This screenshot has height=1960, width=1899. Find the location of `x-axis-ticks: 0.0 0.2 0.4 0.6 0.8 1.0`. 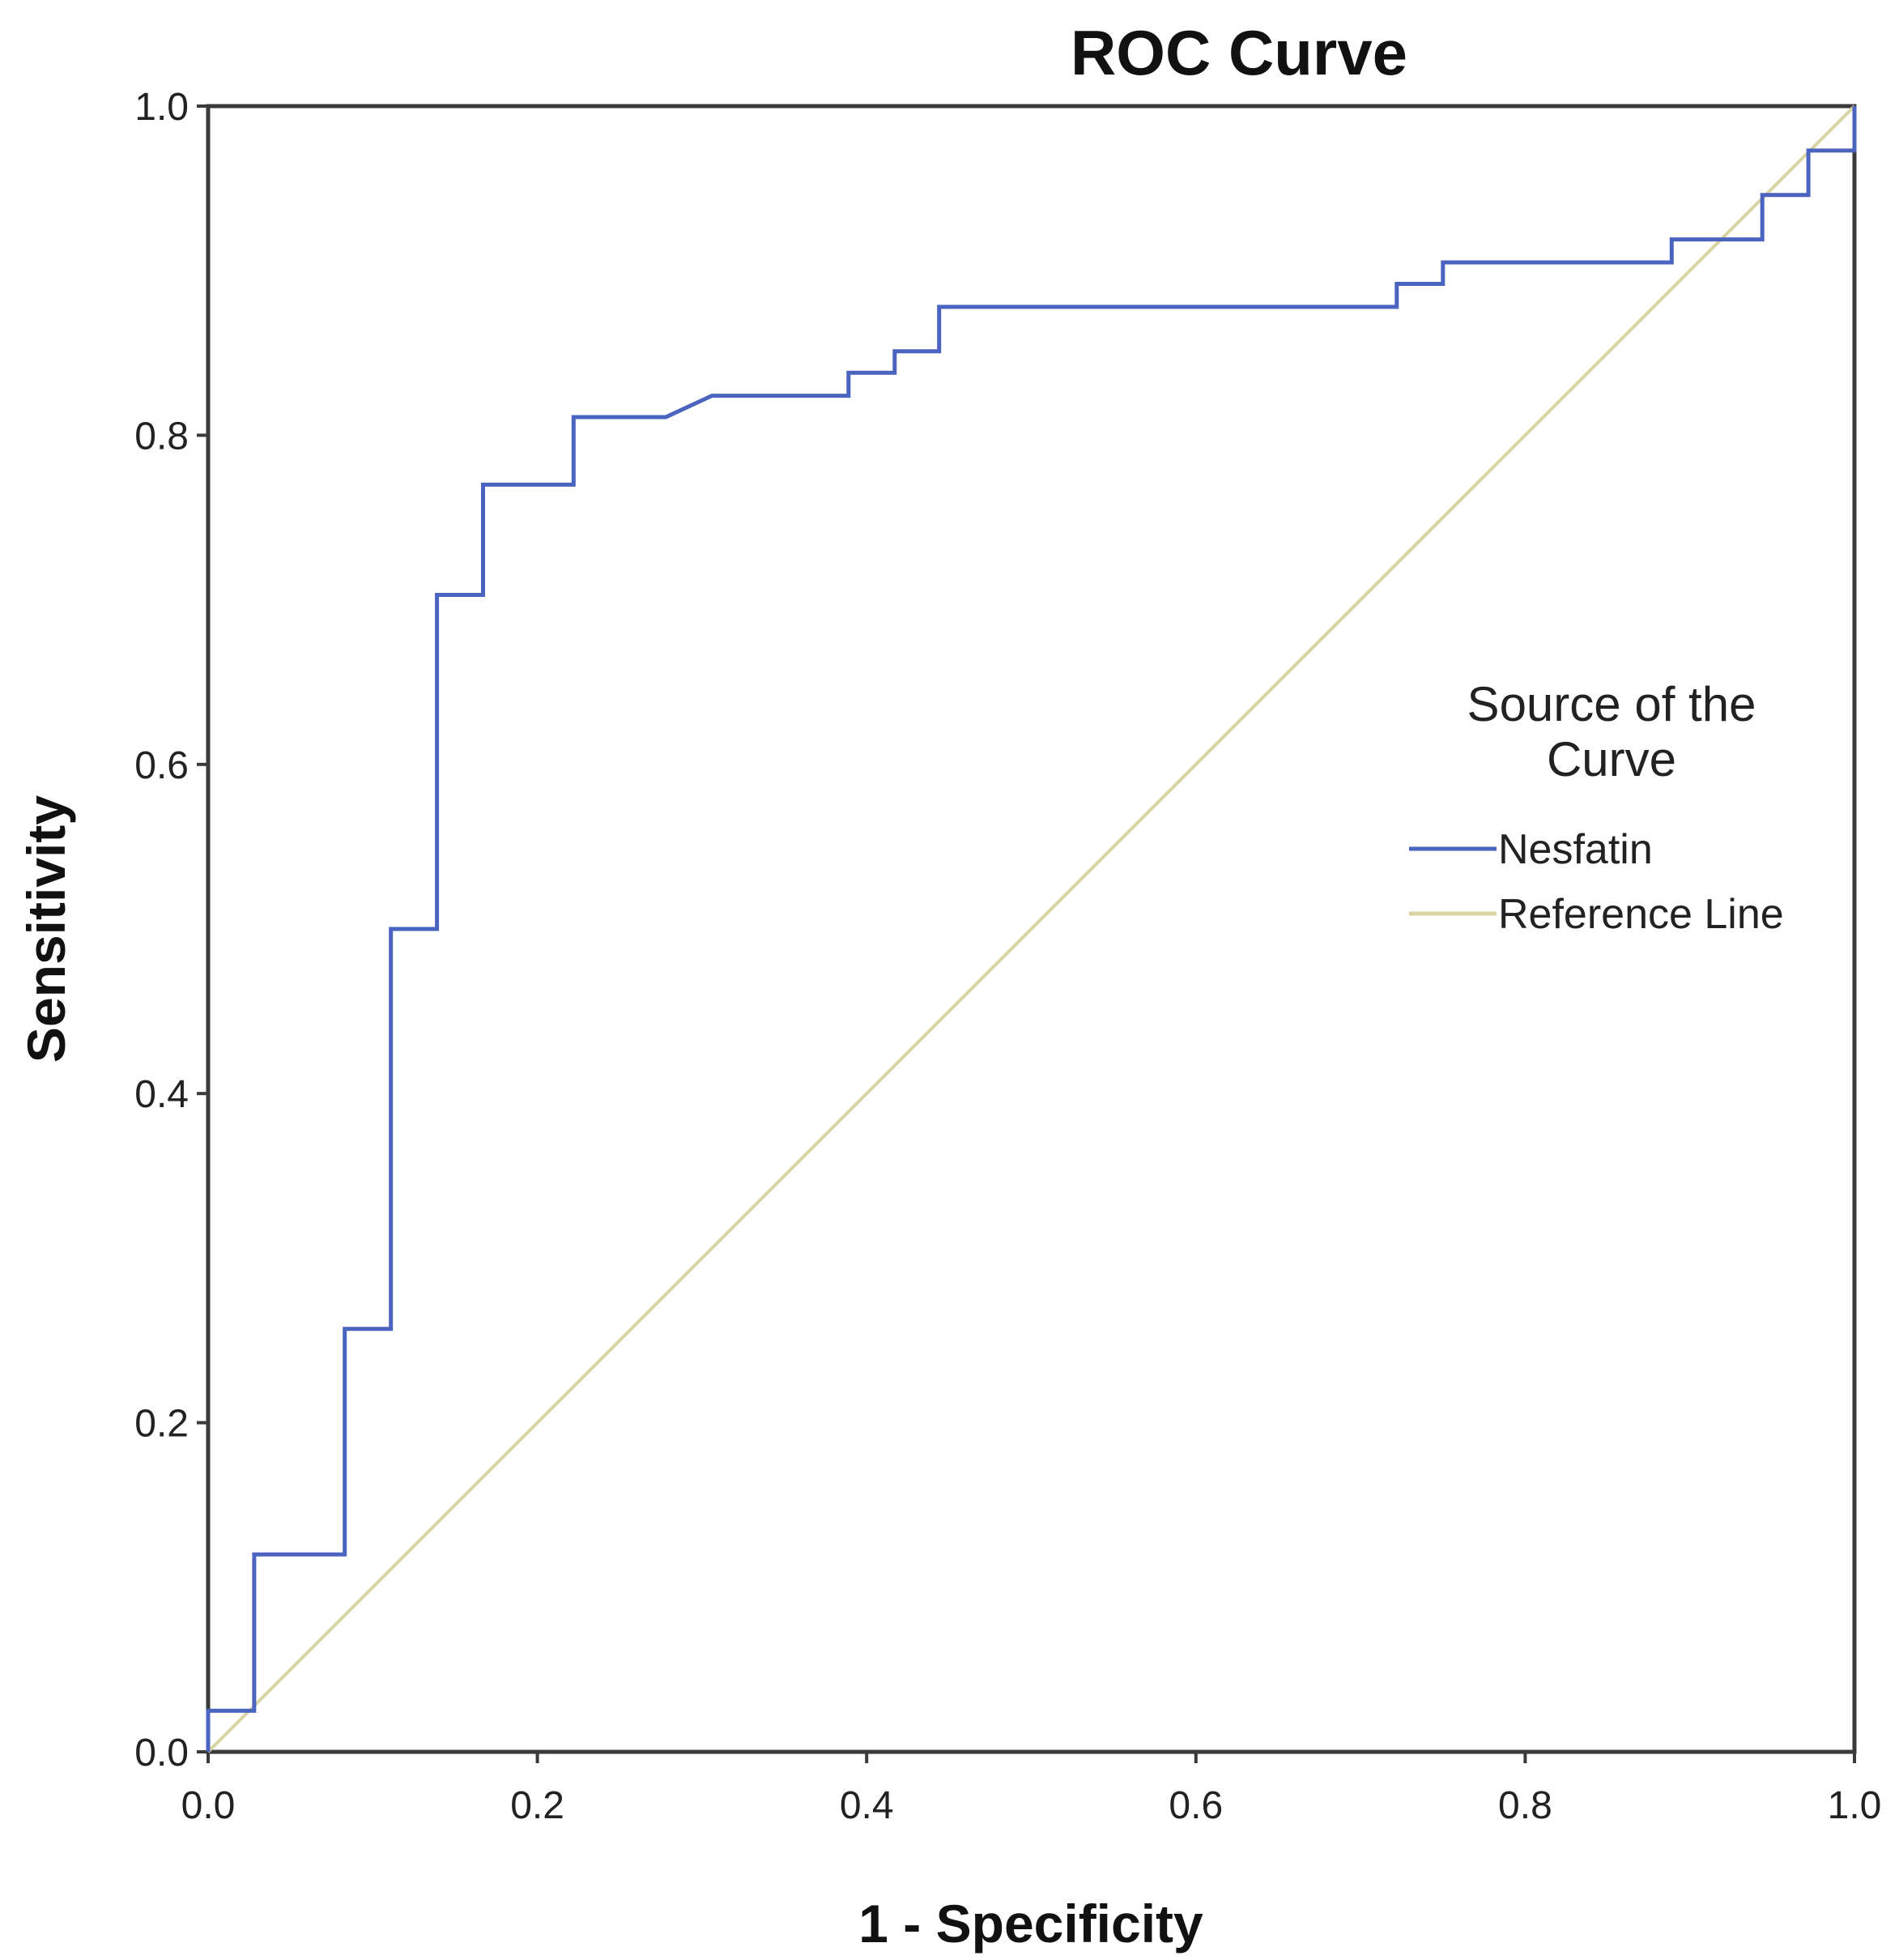

x-axis-ticks: 0.0 0.2 0.4 0.6 0.8 1.0 is located at coordinates (1031, 1789).